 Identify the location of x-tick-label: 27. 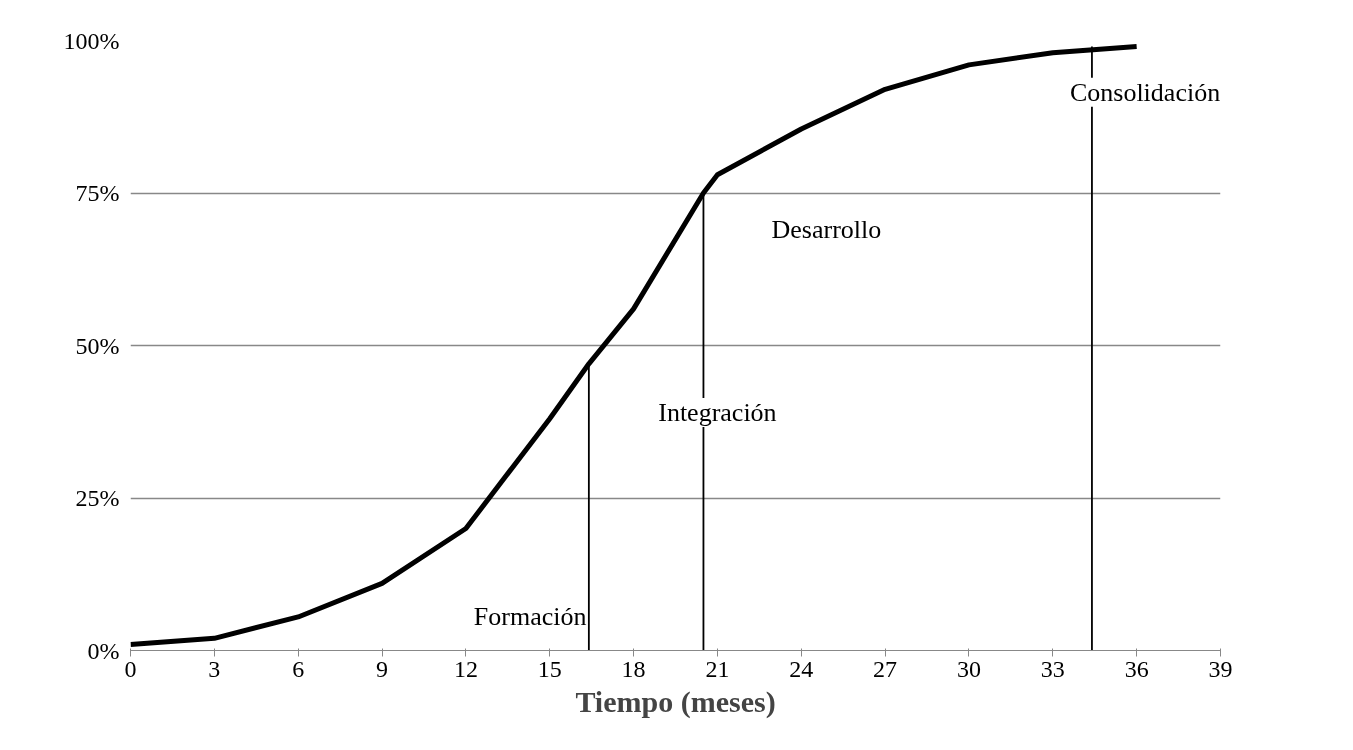
(885, 668).